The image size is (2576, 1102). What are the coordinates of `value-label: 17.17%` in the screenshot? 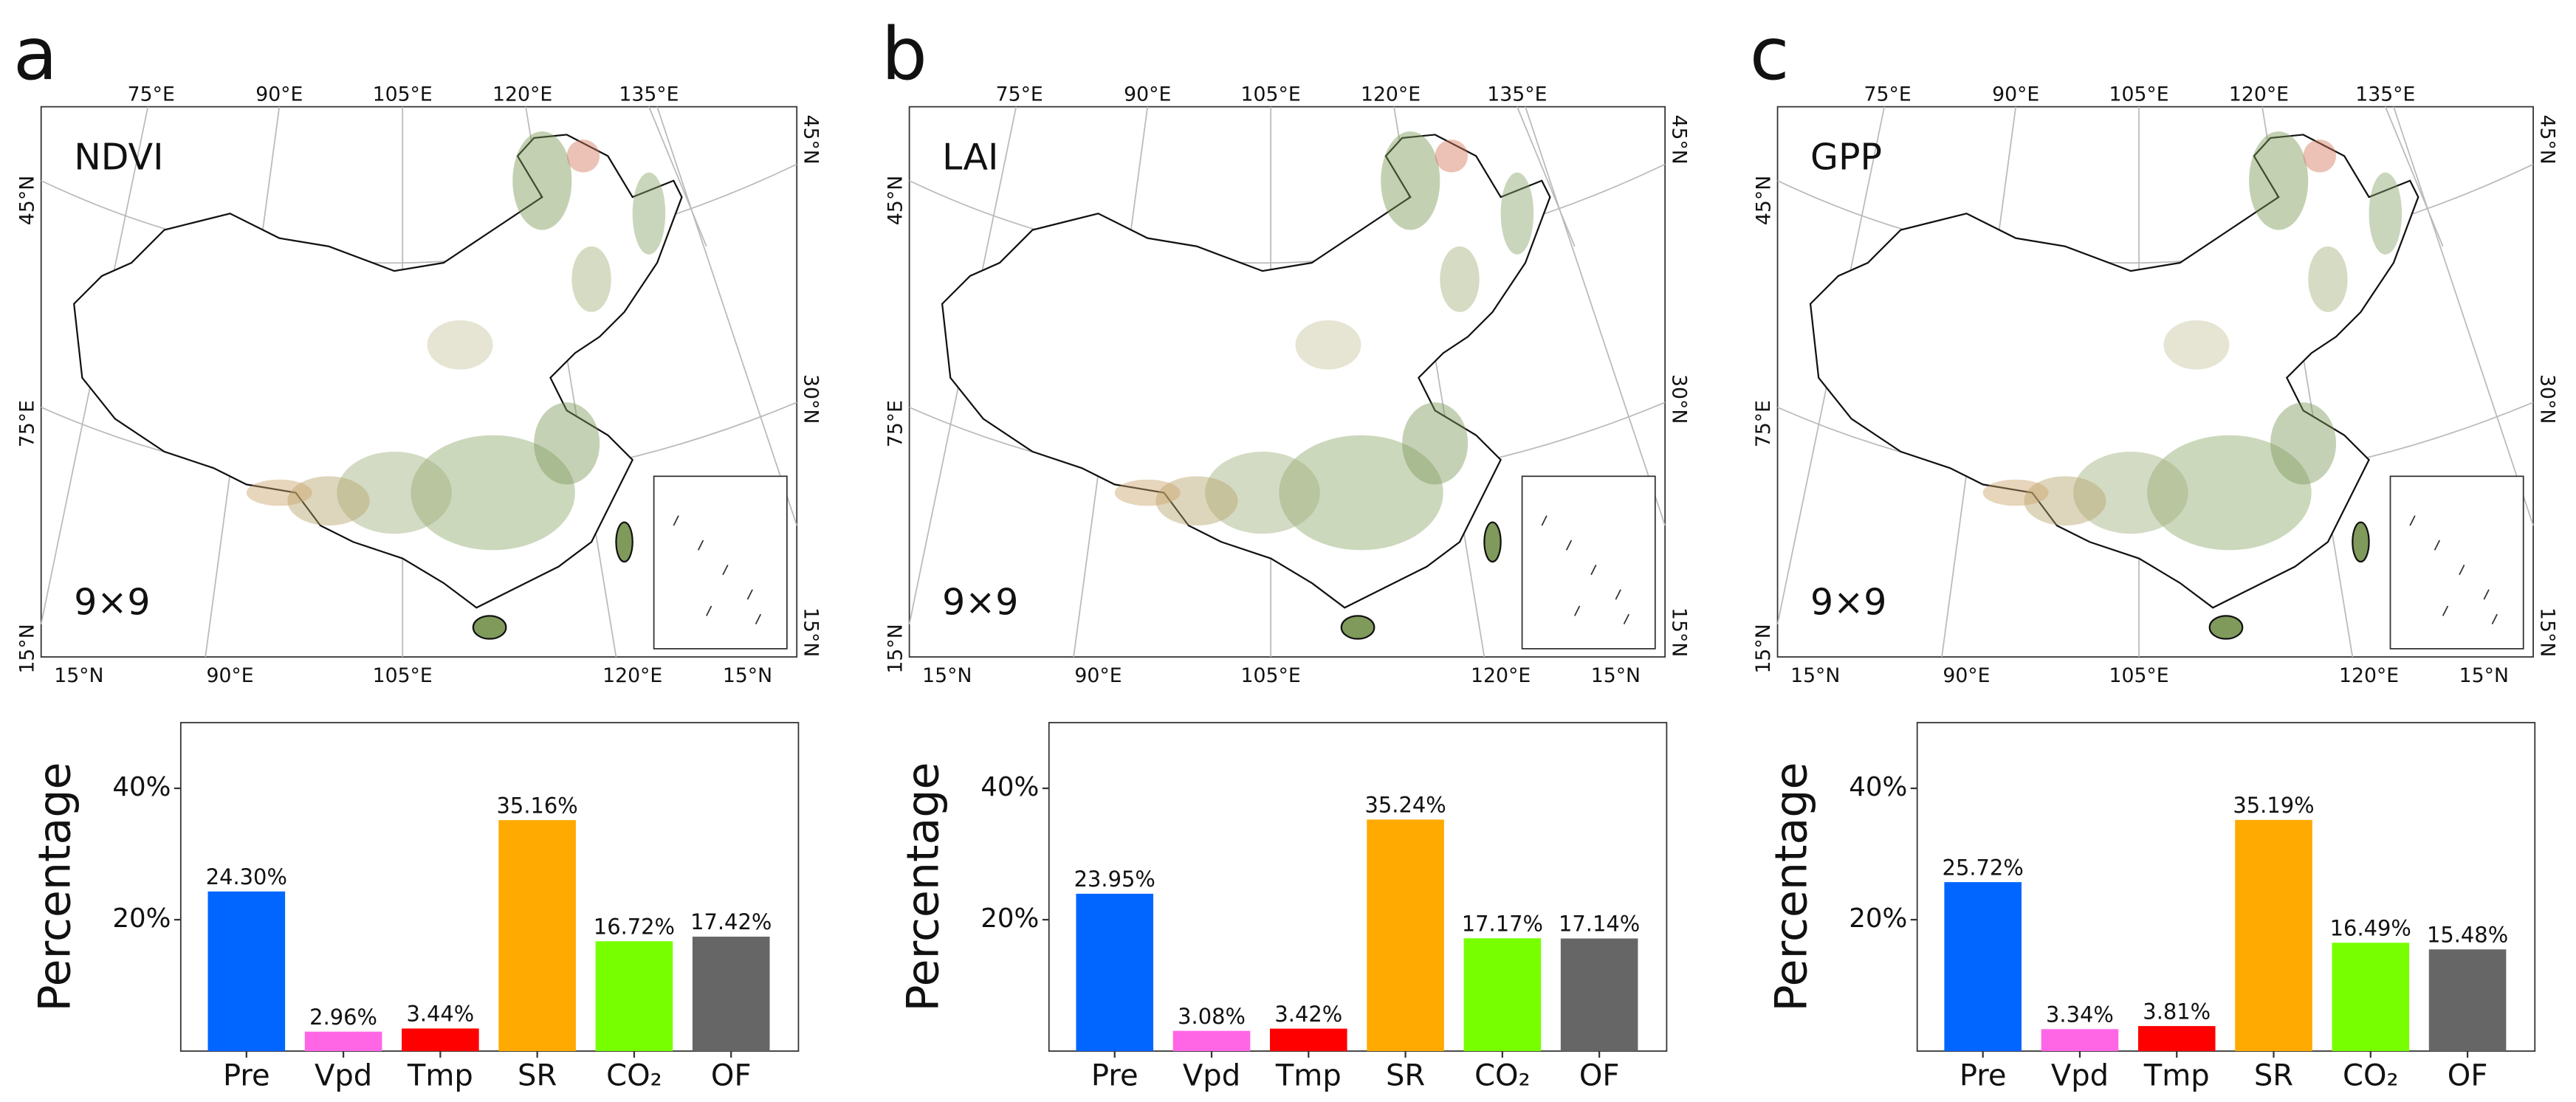 It's located at (1502, 923).